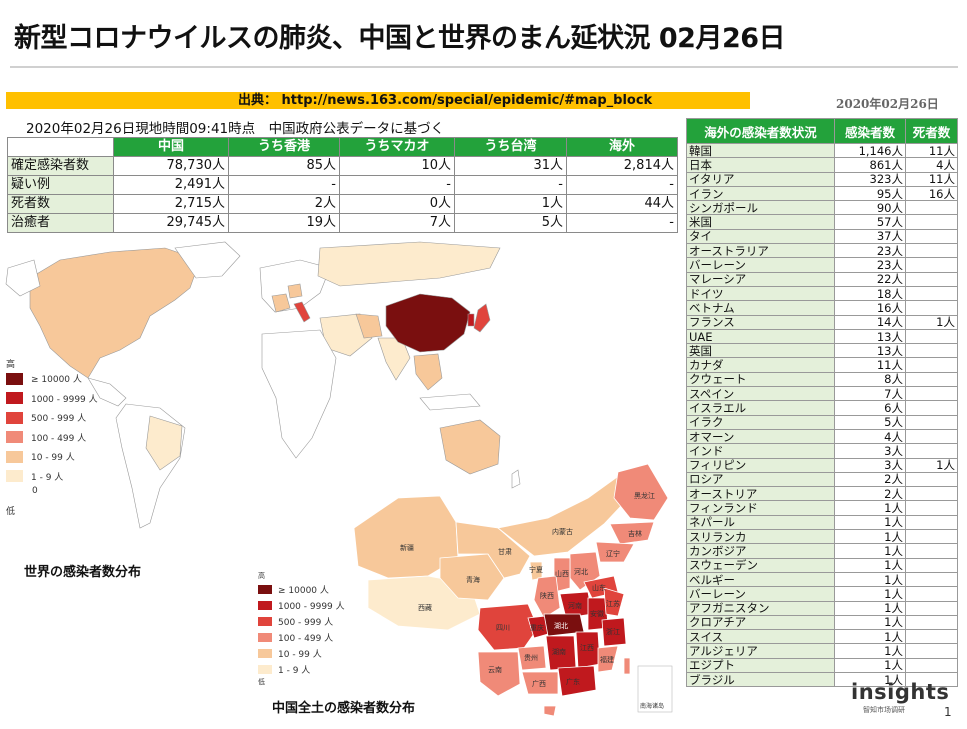  Describe the element at coordinates (760, 479) in the screenshot. I see `cell-country: ロシア` at that location.